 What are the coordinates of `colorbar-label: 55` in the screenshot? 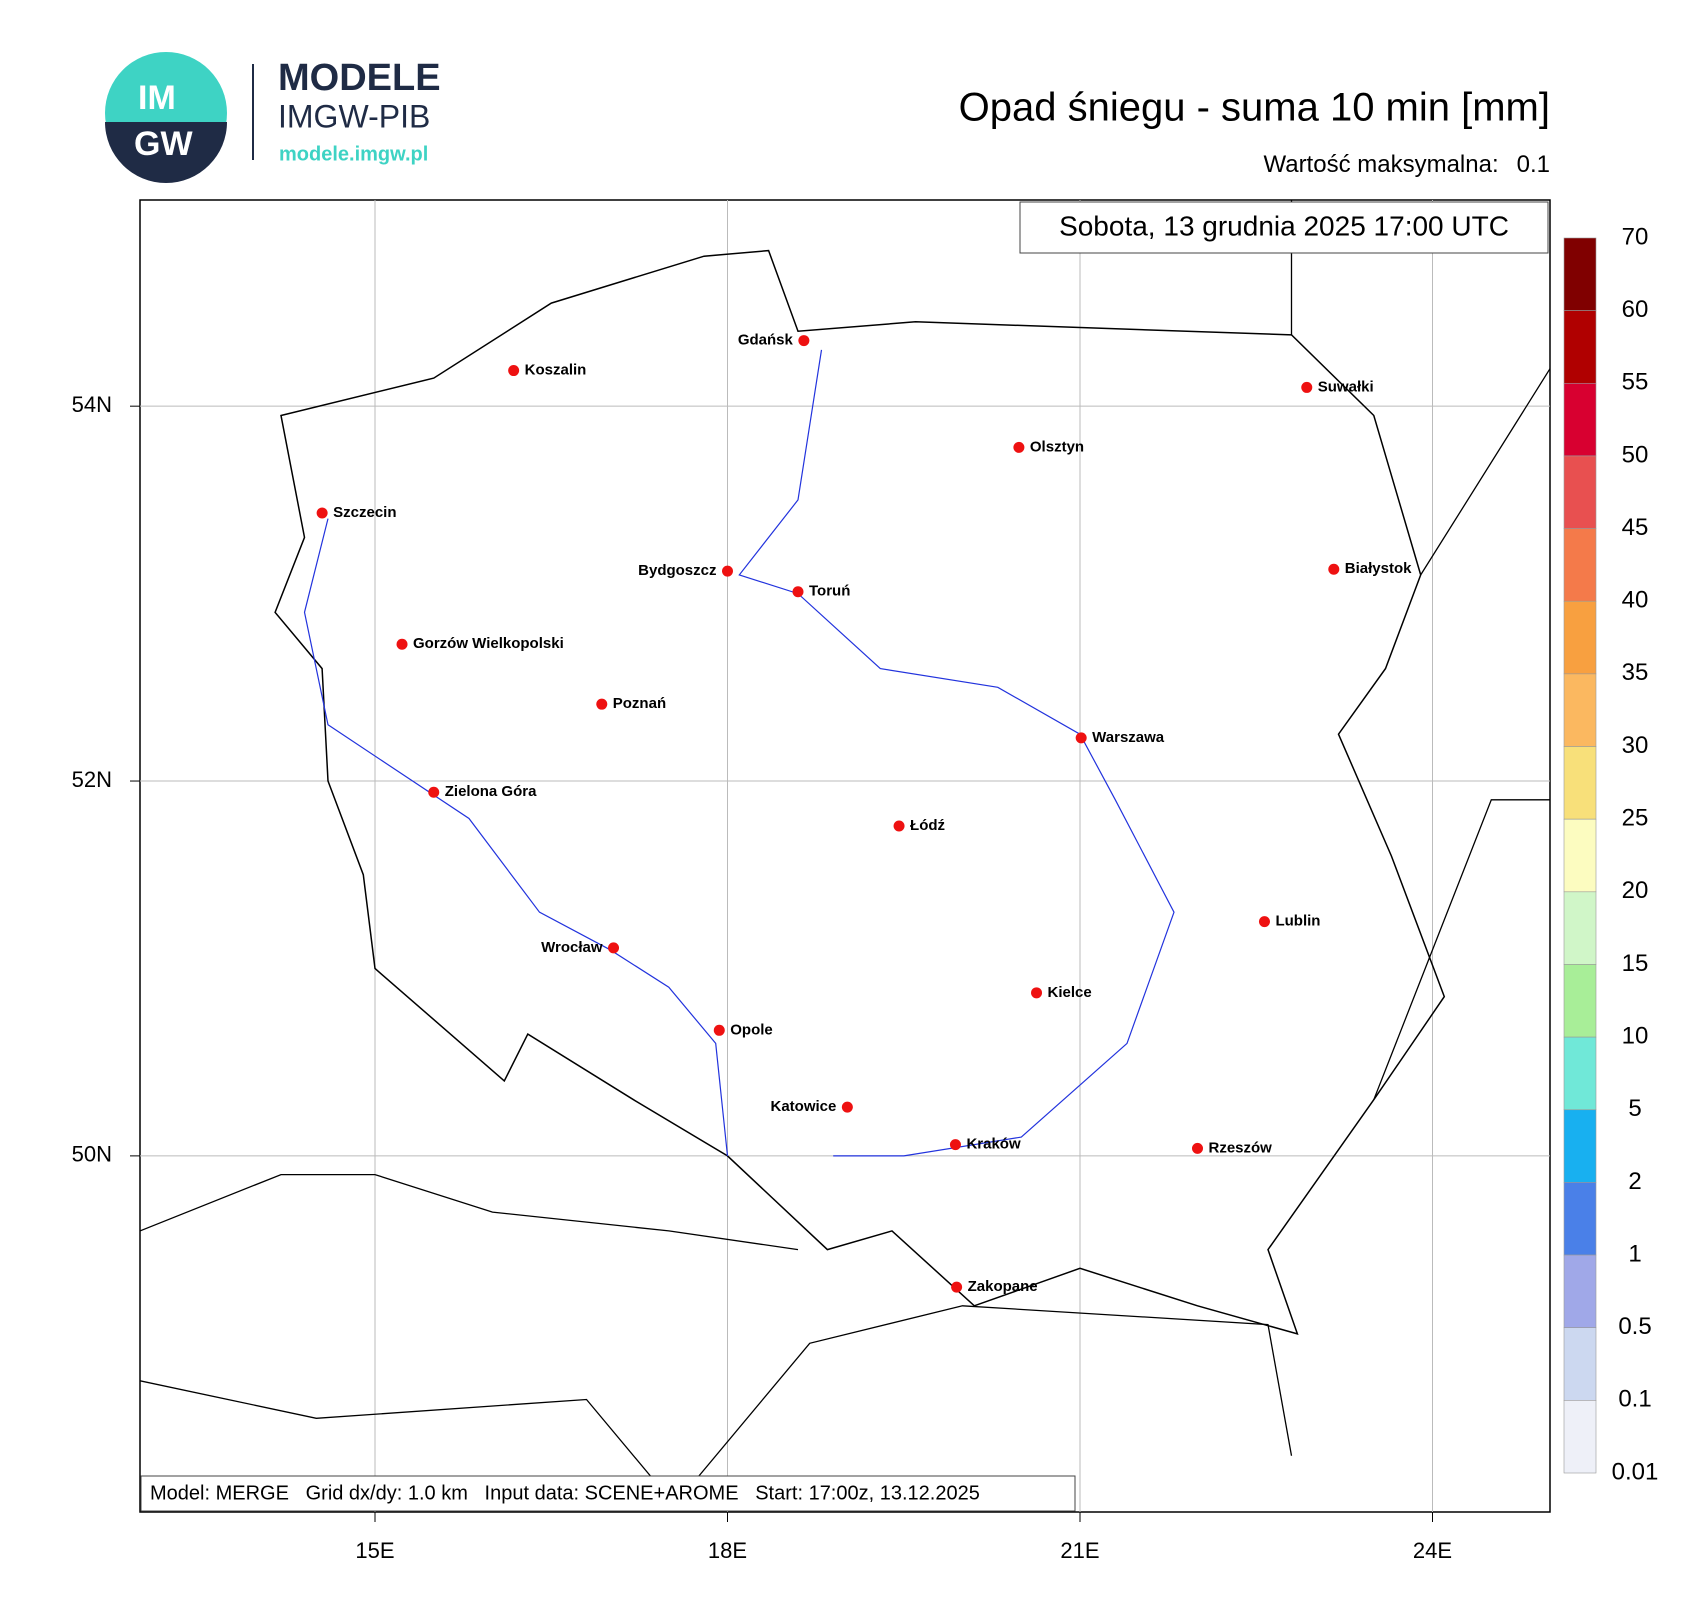 It's located at (1635, 382).